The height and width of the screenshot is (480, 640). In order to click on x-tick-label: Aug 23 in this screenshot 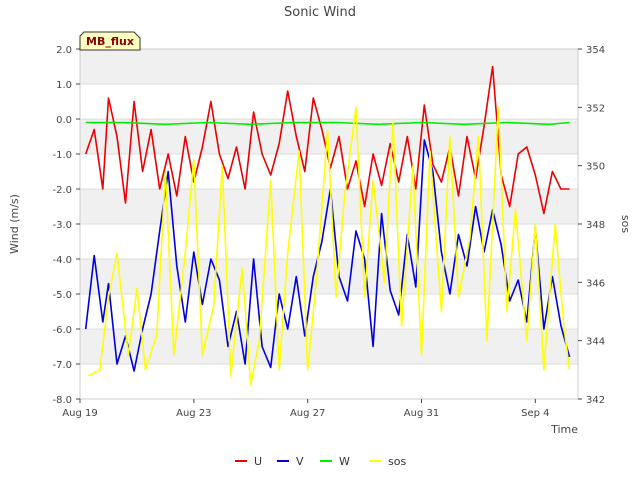, I will do `click(193, 413)`.